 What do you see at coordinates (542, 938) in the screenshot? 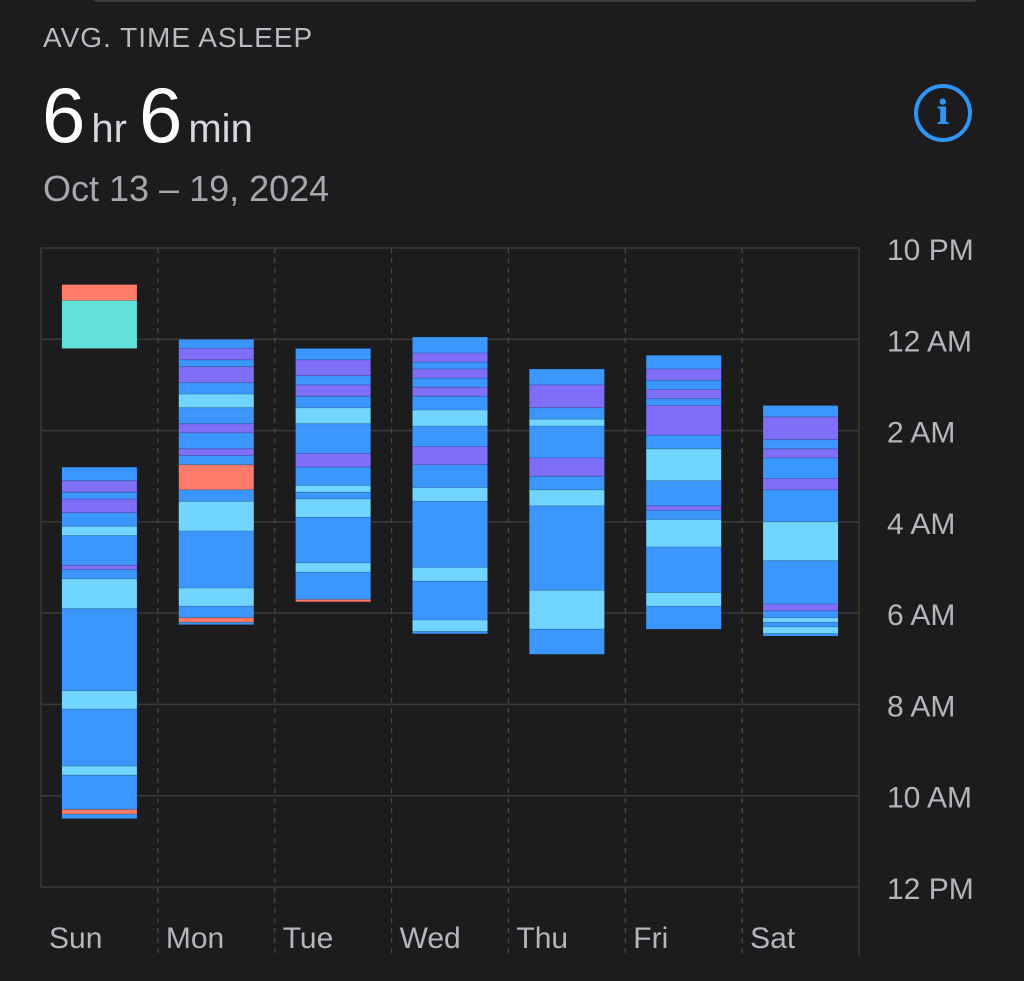
I see `x-tick-label: Thu` at bounding box center [542, 938].